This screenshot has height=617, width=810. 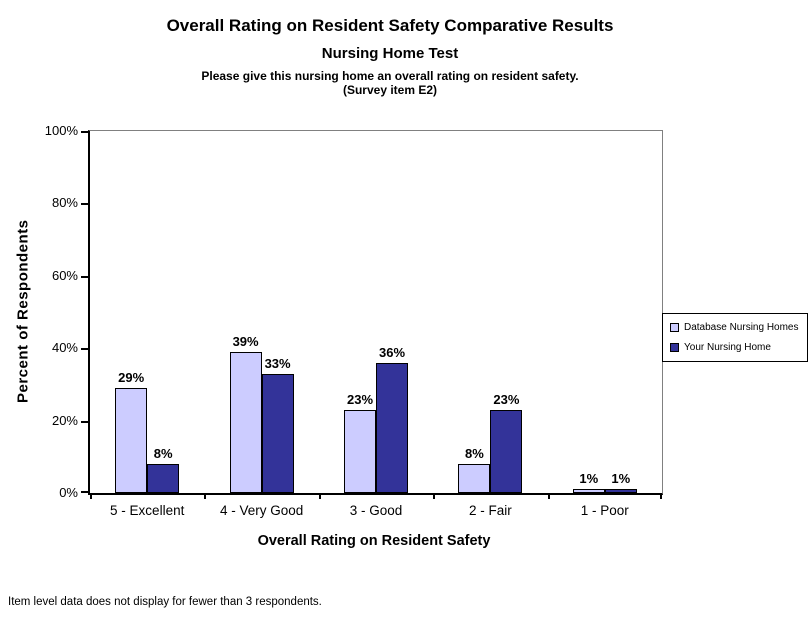 What do you see at coordinates (131, 378) in the screenshot?
I see `bar-data-label: 29%` at bounding box center [131, 378].